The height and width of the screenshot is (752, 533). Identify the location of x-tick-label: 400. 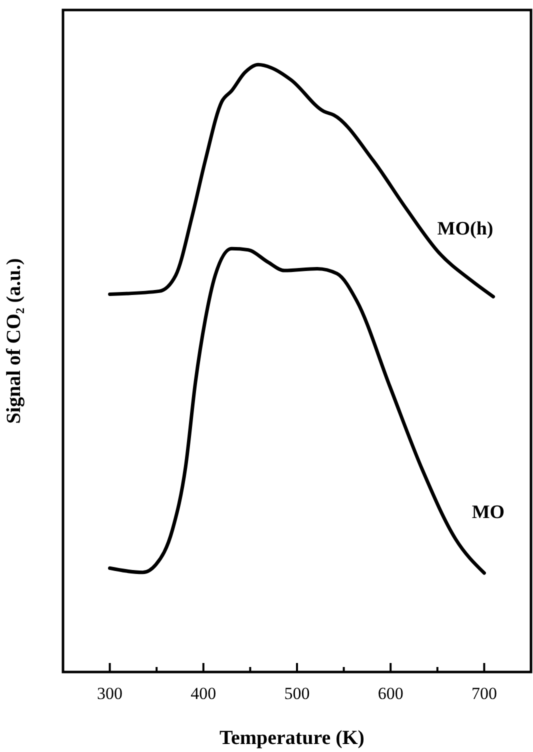
(203, 693).